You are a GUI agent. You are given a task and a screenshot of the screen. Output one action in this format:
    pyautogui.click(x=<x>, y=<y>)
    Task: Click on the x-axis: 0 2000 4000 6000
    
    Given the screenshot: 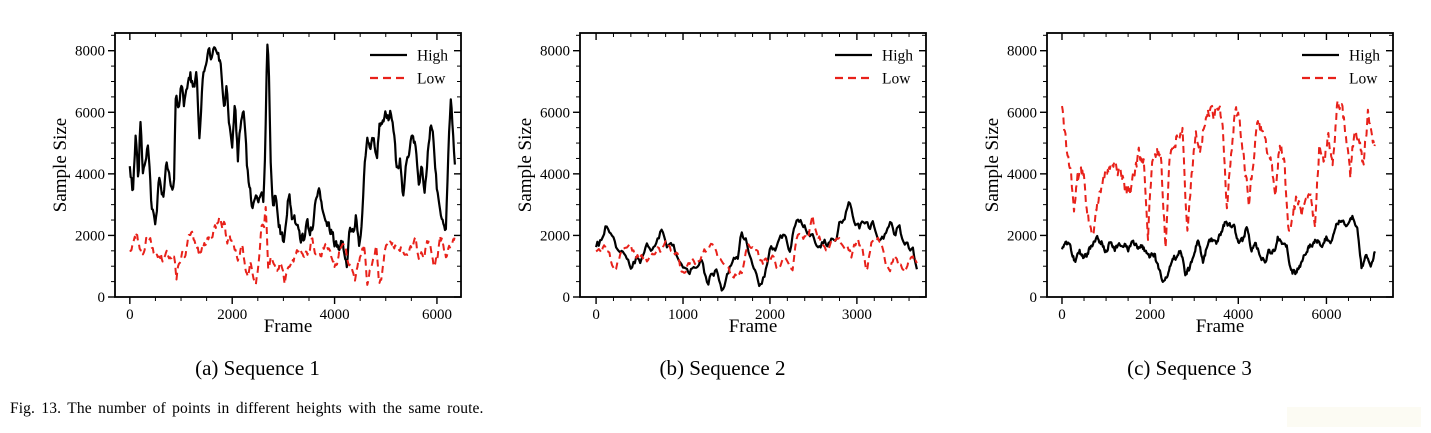 What is the action you would take?
    pyautogui.click(x=1215, y=178)
    